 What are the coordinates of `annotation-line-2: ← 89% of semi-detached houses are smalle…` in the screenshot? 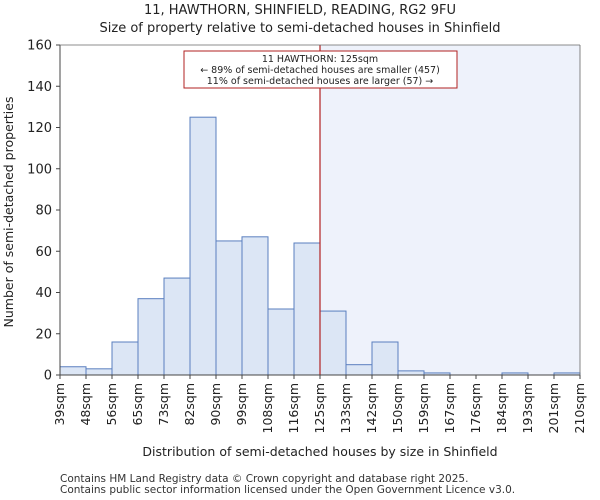 It's located at (320, 70).